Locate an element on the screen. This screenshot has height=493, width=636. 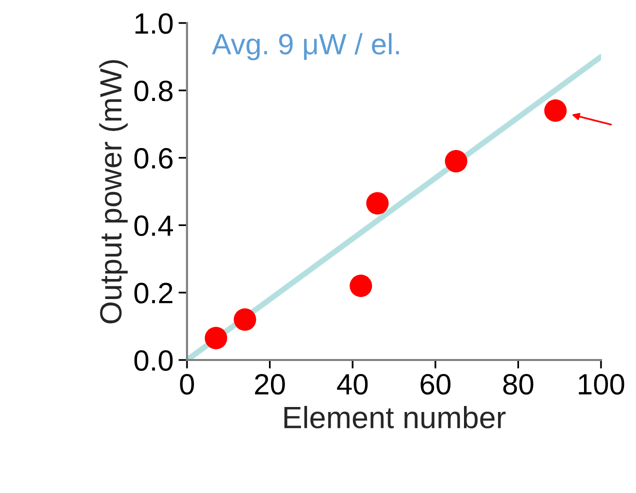
y-axis-title: Output power (mW) is located at coordinates (113, 192).